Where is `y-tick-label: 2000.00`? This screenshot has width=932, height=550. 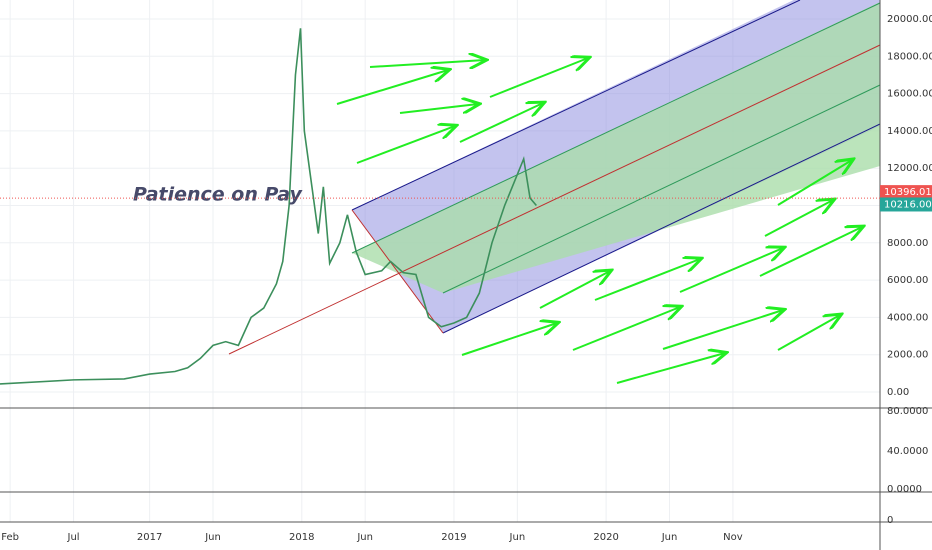
y-tick-label: 2000.00 is located at coordinates (907, 355).